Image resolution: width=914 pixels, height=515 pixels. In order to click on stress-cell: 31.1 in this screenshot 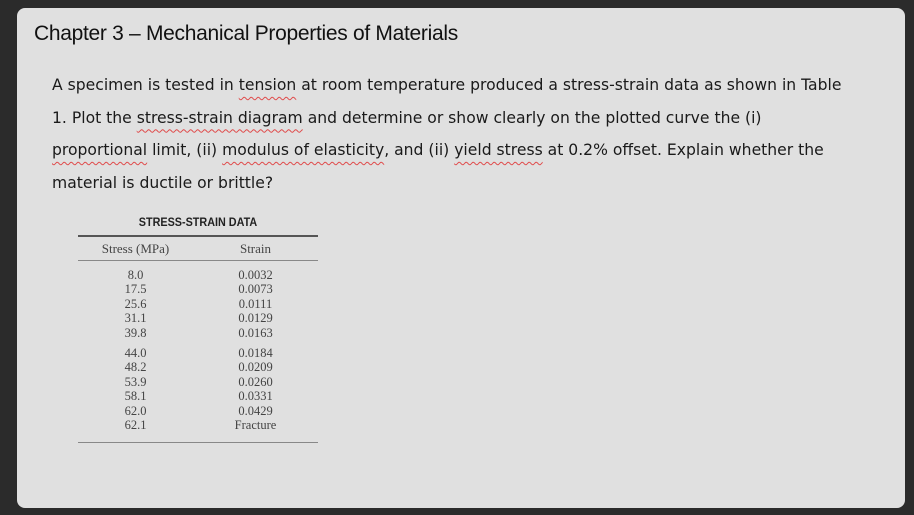, I will do `click(135, 318)`.